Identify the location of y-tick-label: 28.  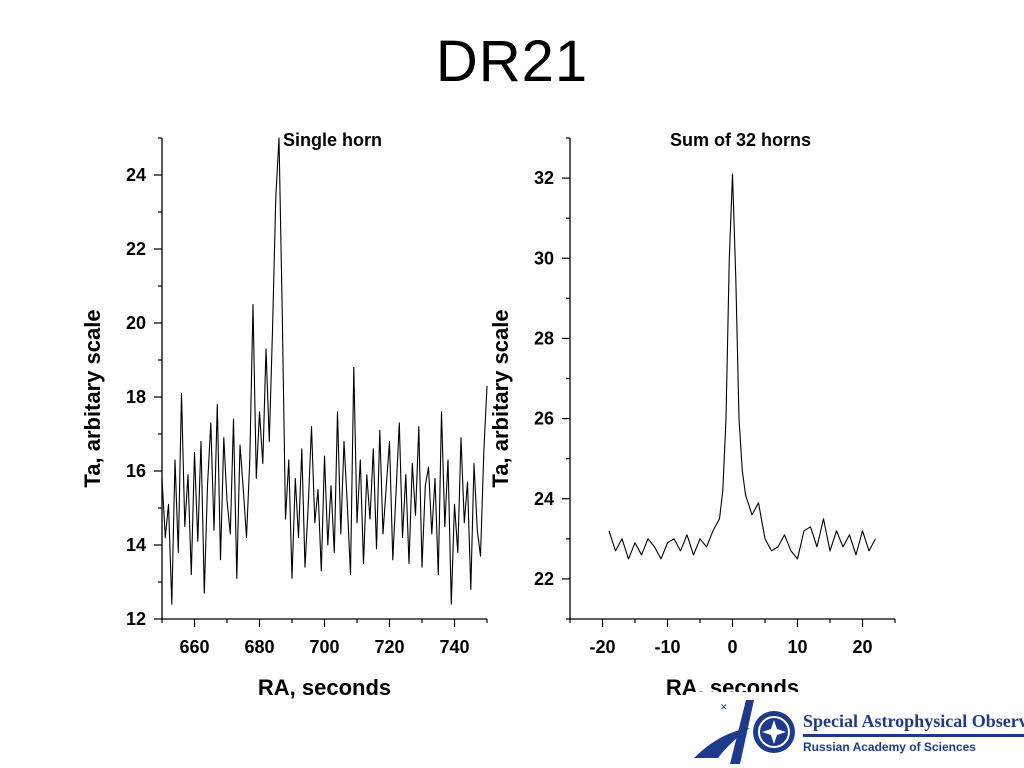
(544, 338).